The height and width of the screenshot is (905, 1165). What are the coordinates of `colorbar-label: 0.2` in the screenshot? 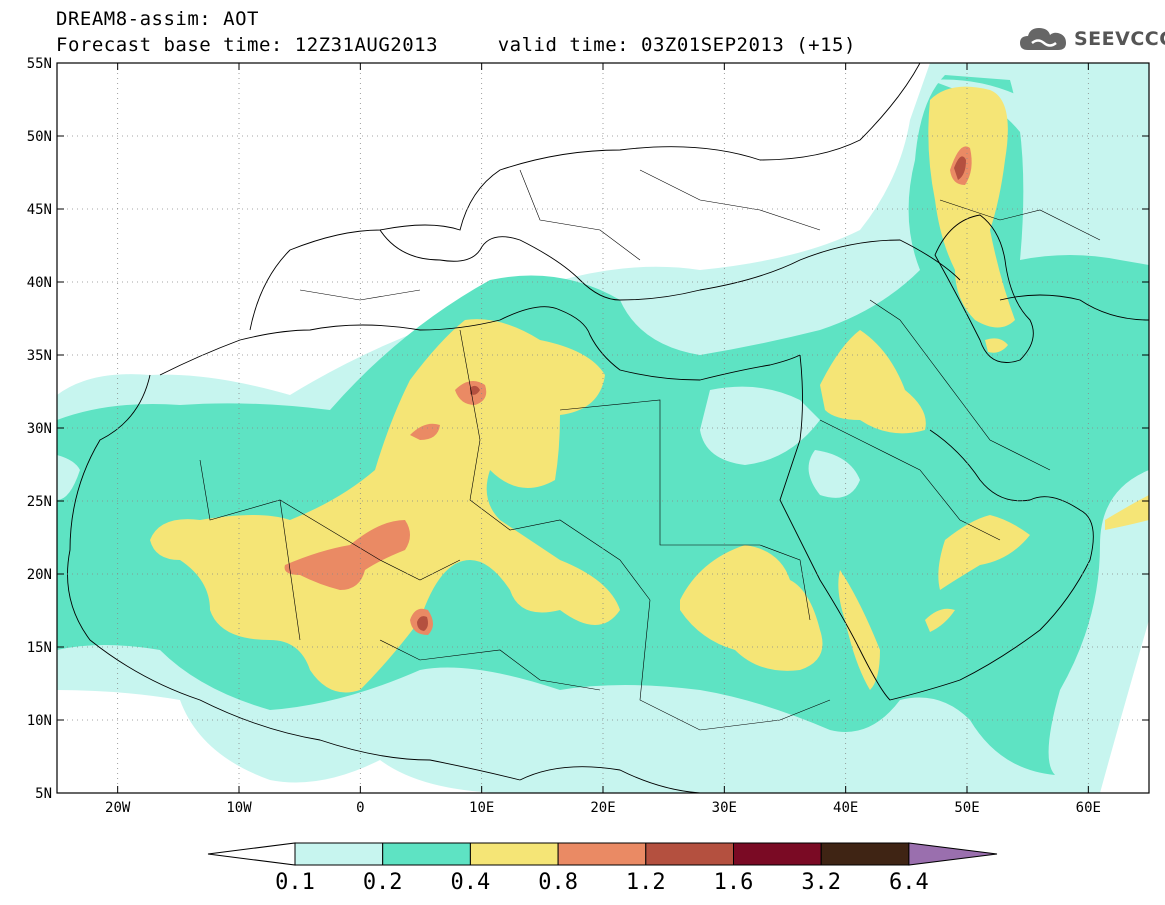 It's located at (383, 882).